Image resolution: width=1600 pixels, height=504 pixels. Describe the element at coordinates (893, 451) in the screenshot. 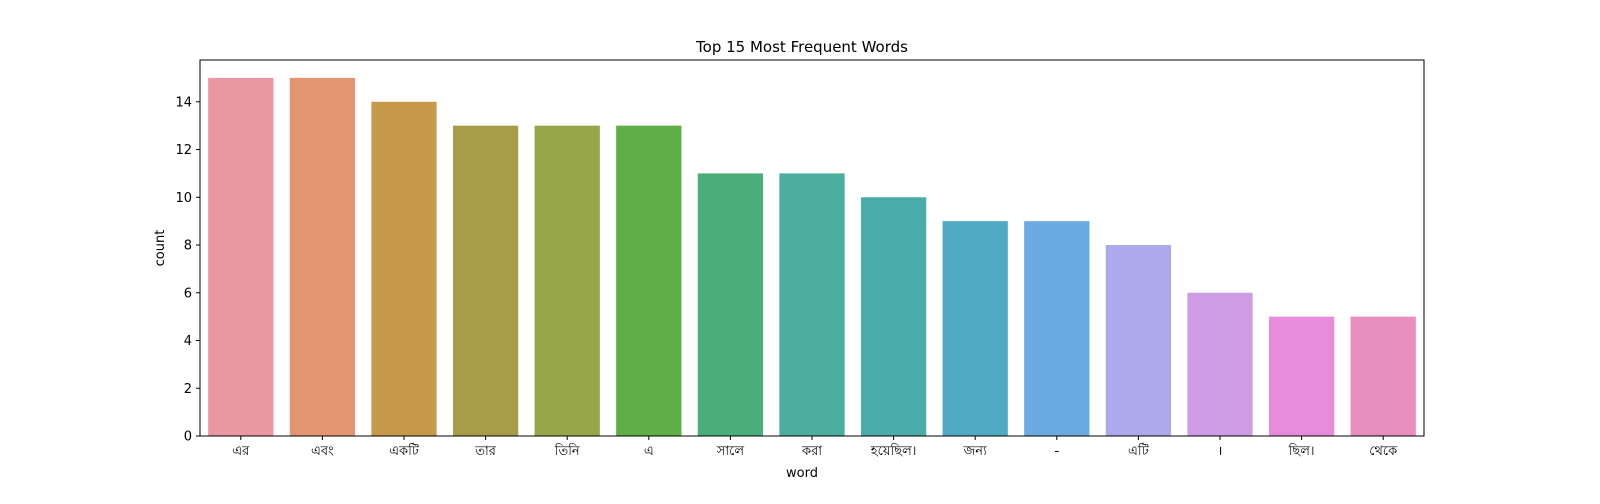

I see `x-tick-label: হয়েছিল।` at that location.